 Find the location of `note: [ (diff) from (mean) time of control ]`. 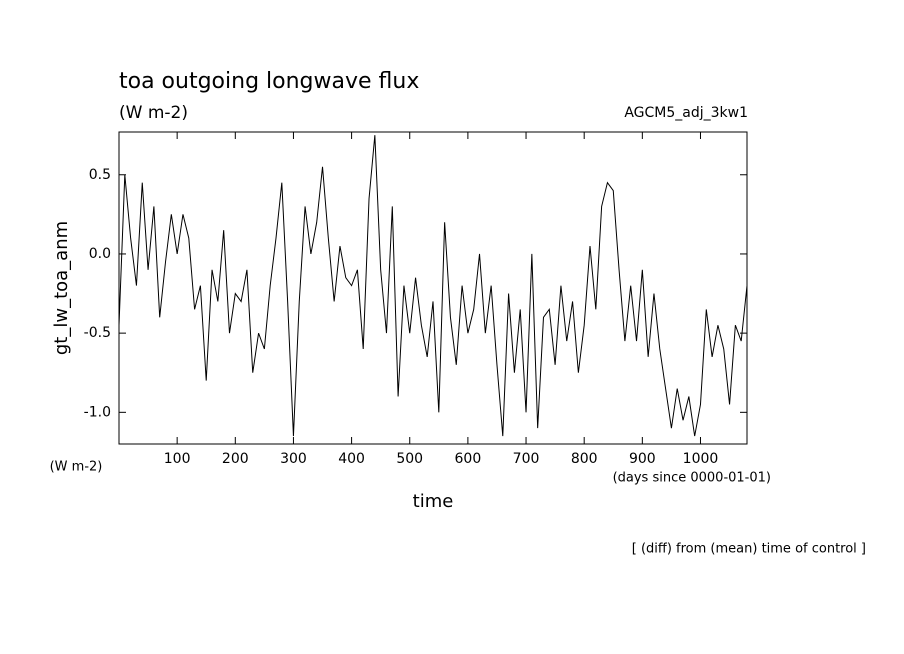

note: [ (diff) from (mean) time of control ] is located at coordinates (749, 549).